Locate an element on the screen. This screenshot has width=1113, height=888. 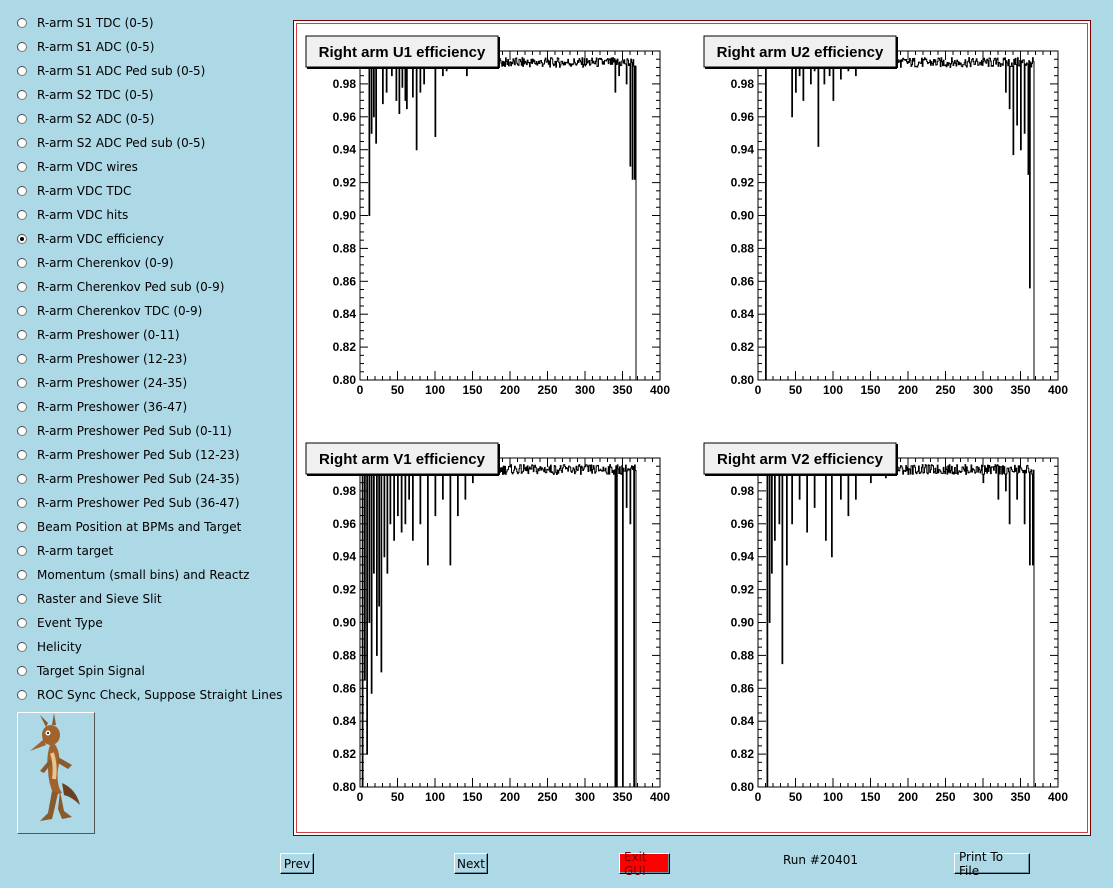
menu-item: R-arm target is located at coordinates (65, 551).